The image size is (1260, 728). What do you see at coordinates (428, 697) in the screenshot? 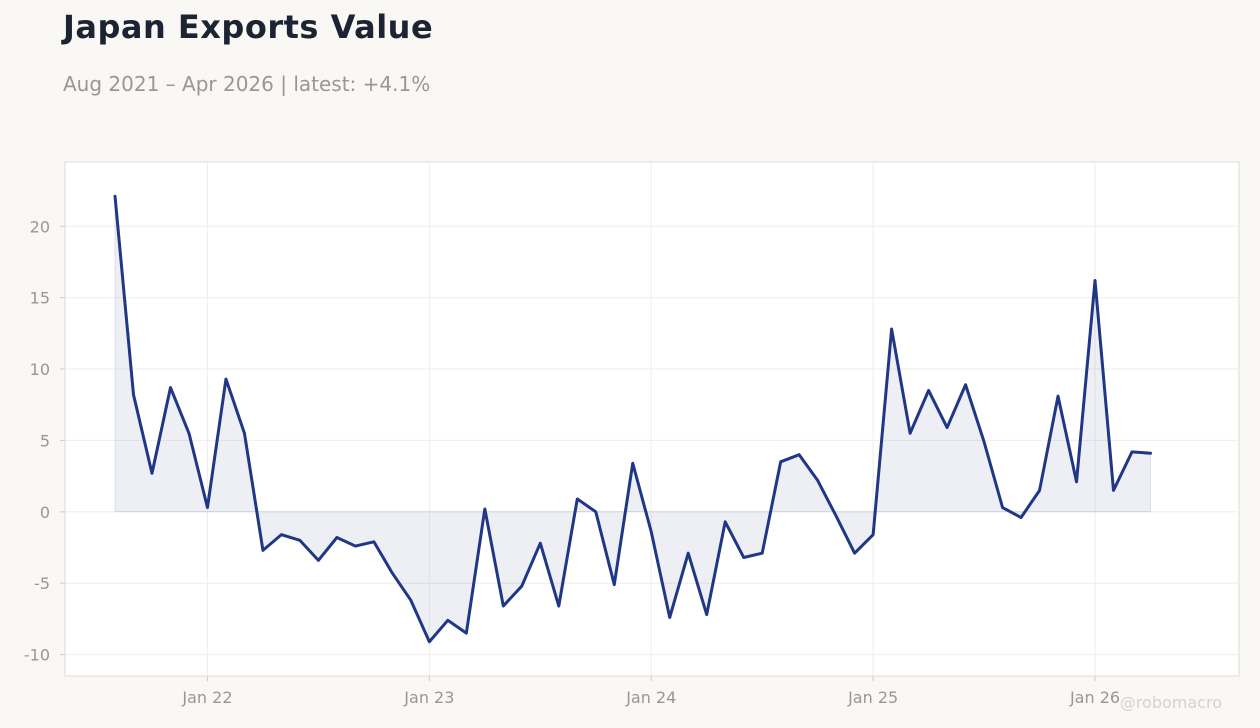
I see `x-tick-label: Jan 23` at bounding box center [428, 697].